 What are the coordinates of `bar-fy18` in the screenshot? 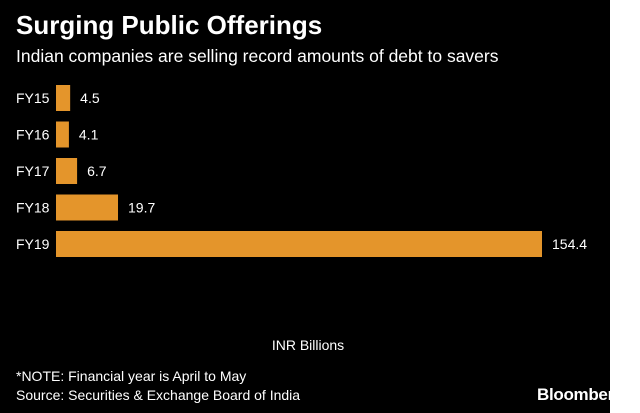 It's located at (87, 207).